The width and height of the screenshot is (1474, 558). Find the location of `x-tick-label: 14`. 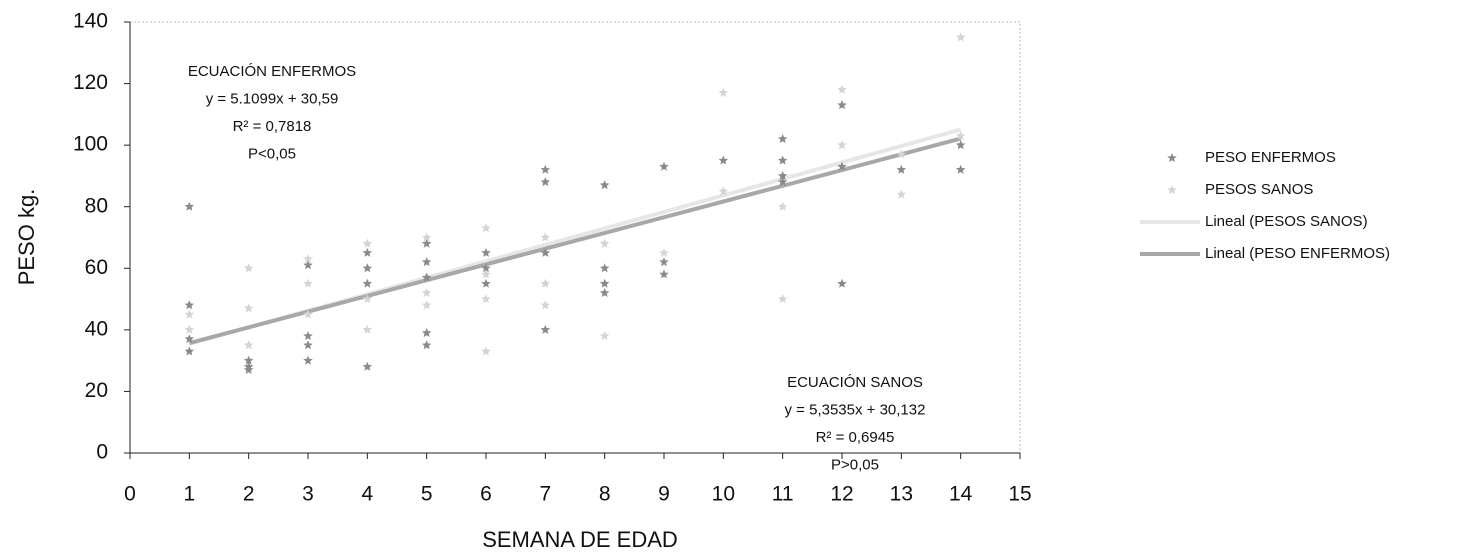

x-tick-label: 14 is located at coordinates (961, 494).